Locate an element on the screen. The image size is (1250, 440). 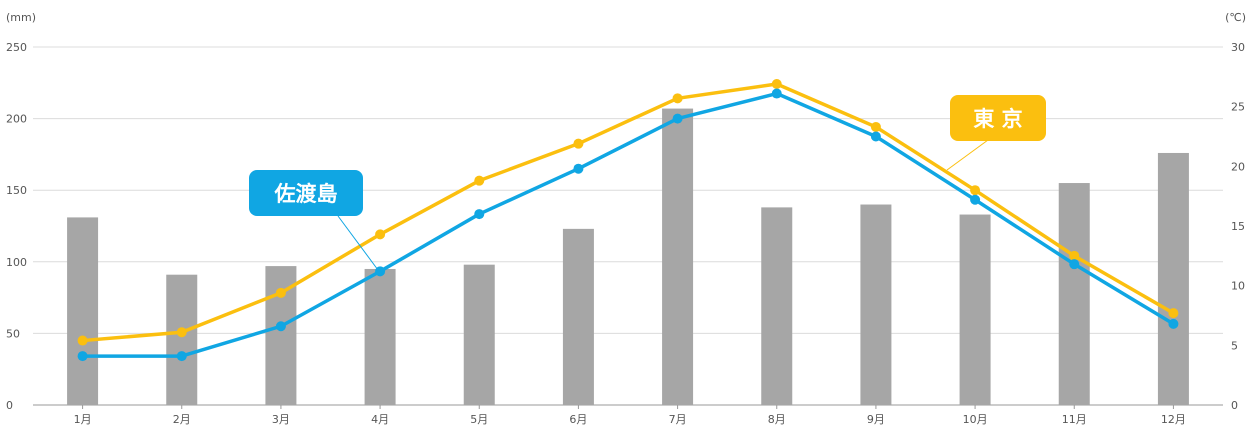
tokyo-series-label: 東 京 is located at coordinates (997, 119).